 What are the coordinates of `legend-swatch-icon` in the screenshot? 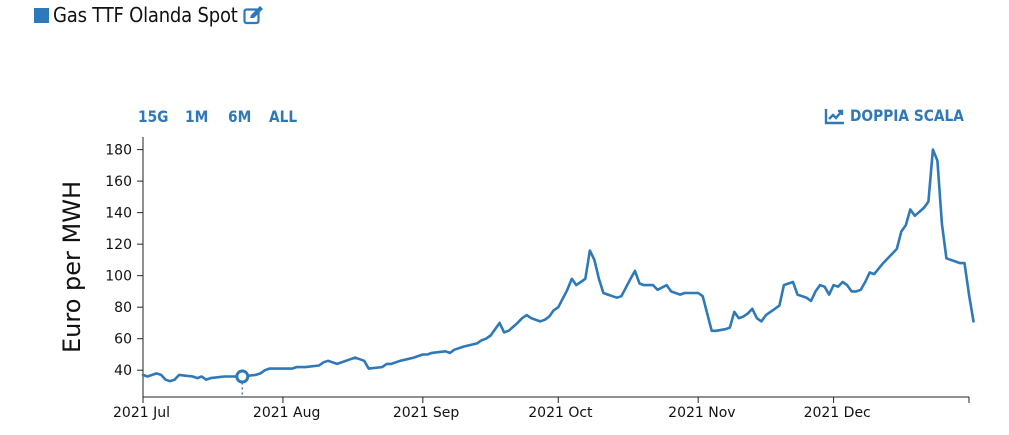 It's located at (41, 15).